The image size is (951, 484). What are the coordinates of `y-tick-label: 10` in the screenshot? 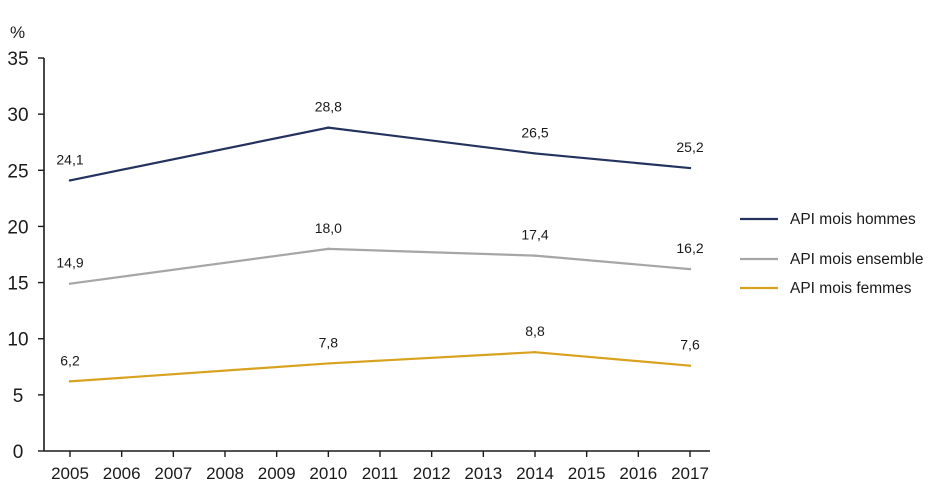 It's located at (17, 340).